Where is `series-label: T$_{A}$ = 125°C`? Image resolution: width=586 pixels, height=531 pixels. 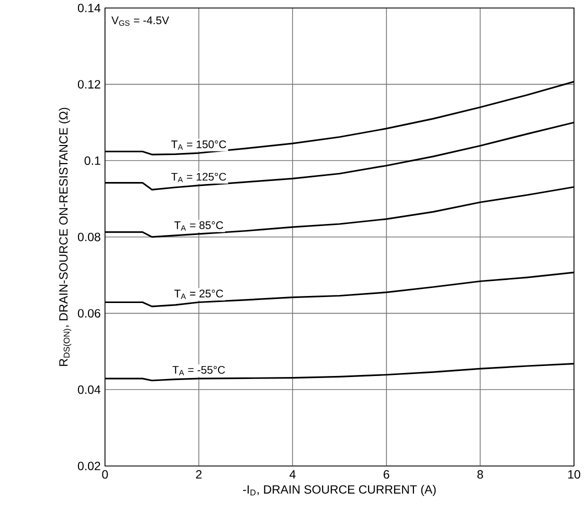 series-label: T$_{A}$ = 125°C is located at coordinates (198, 177).